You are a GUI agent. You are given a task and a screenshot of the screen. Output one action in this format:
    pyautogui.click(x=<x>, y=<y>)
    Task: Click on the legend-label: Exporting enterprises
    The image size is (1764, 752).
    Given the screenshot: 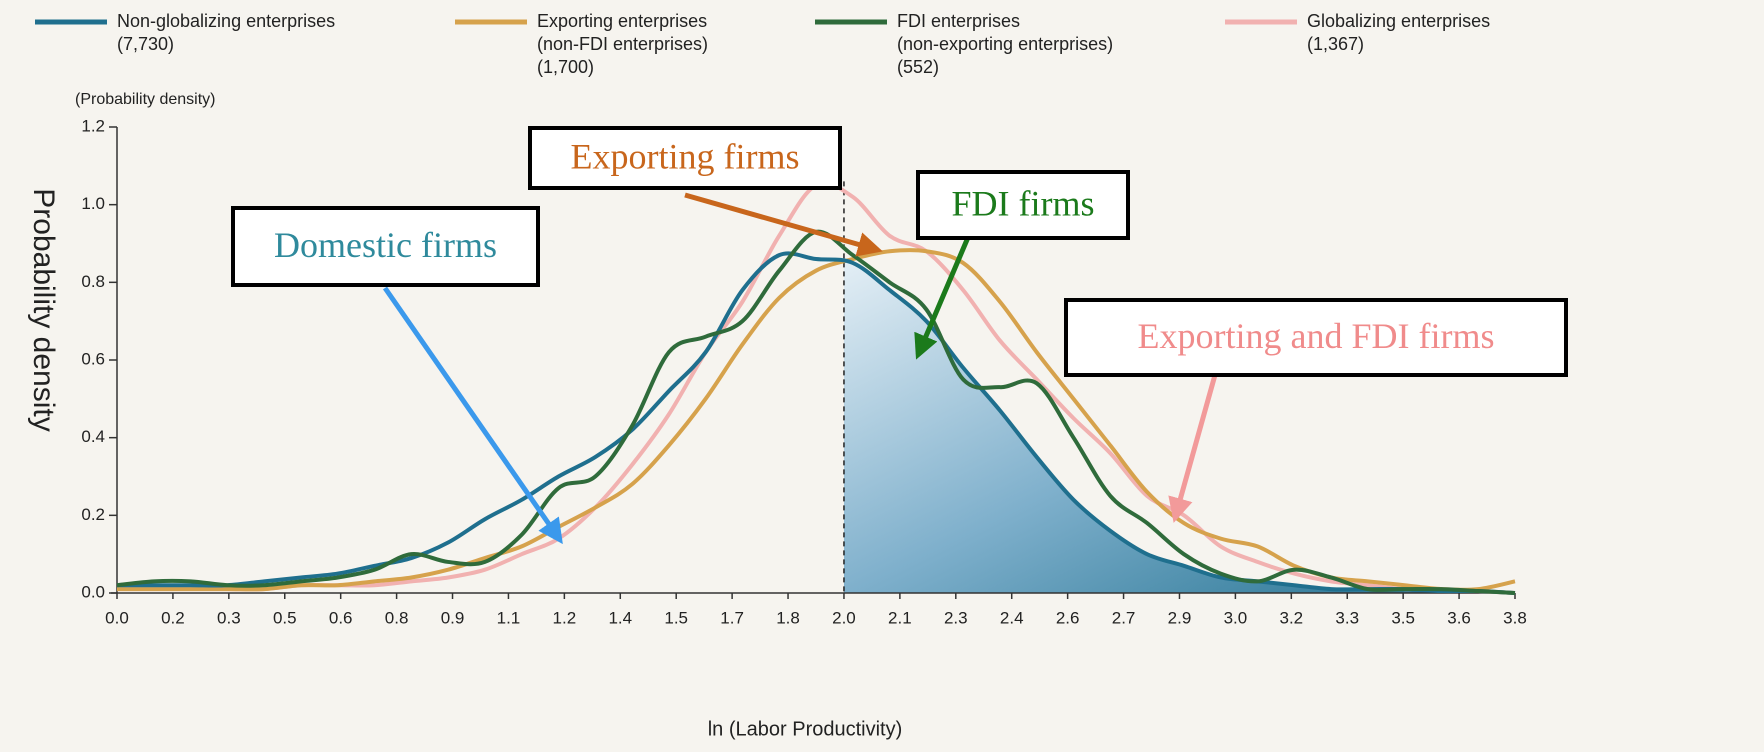 What is the action you would take?
    pyautogui.click(x=622, y=21)
    